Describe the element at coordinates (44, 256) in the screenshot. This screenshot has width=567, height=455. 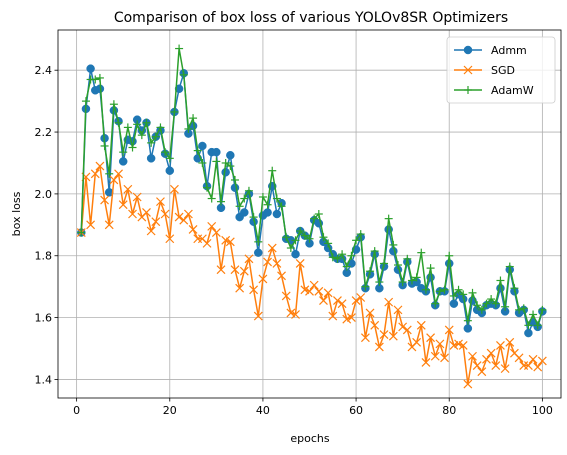
I see `y-tick-label: 1.8` at that location.